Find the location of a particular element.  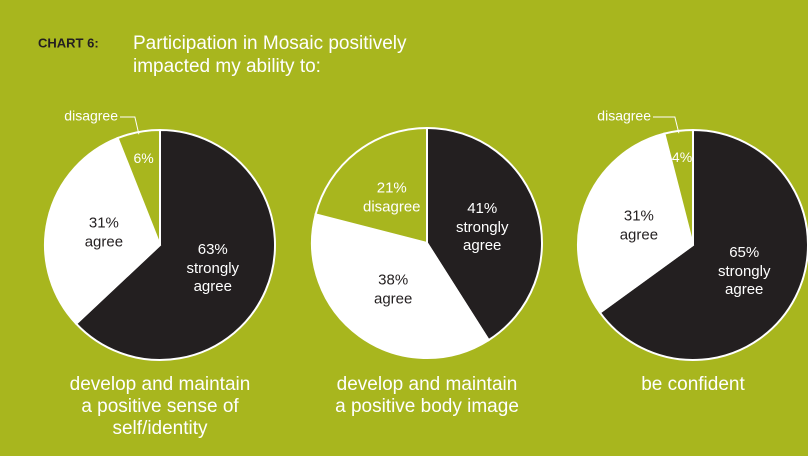

value-label: 4% is located at coordinates (682, 157).